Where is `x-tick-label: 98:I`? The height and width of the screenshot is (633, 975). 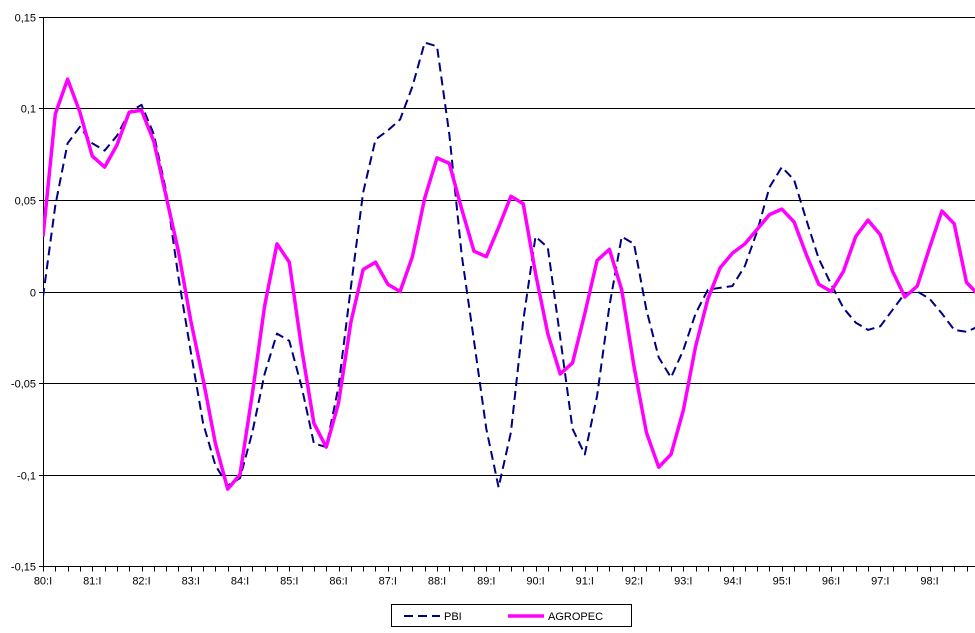
x-tick-label: 98:I is located at coordinates (929, 582).